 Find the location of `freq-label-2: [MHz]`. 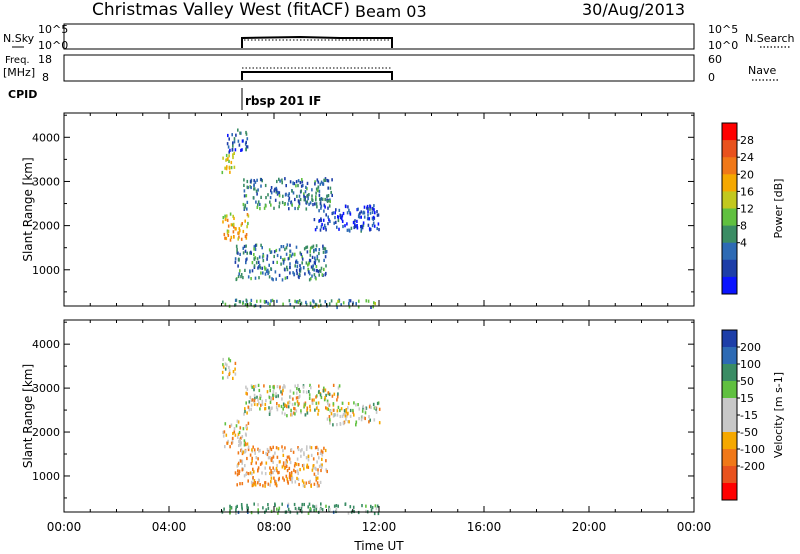

freq-label-2: [MHz] is located at coordinates (19, 72).